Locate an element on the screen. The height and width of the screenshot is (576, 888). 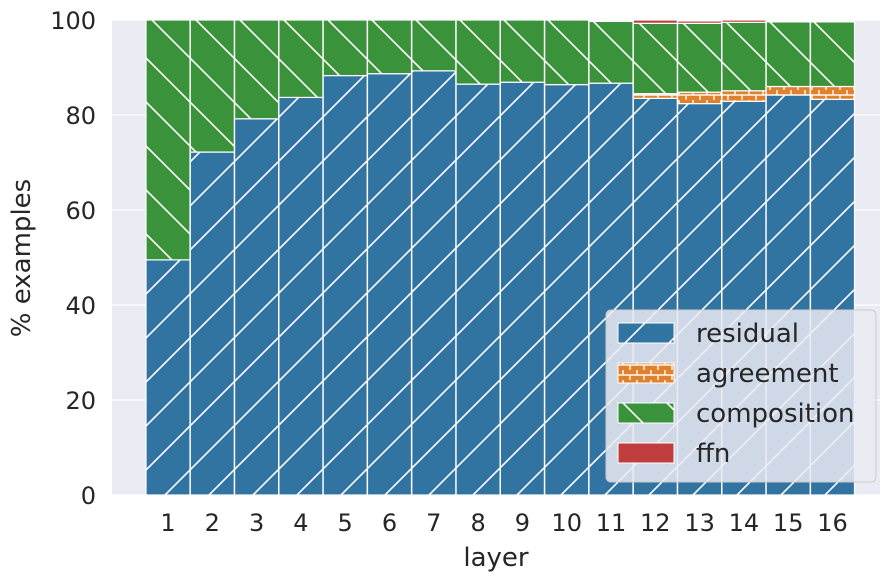
x-tick-label: 5 is located at coordinates (345, 523).